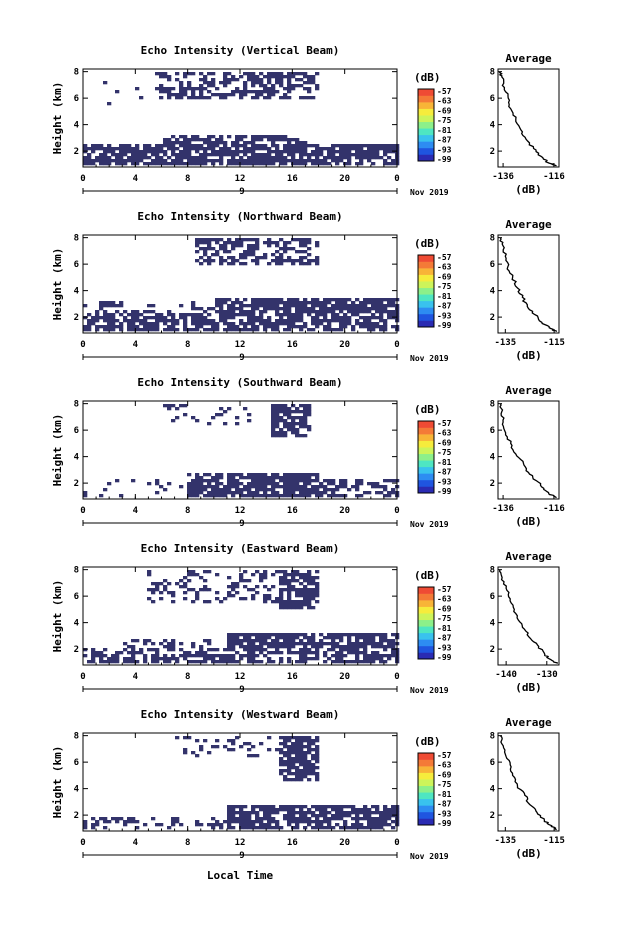 Image resolution: width=617 pixels, height=929 pixels. Describe the element at coordinates (444, 452) in the screenshot. I see `colorbar-tick-label: -75` at that location.